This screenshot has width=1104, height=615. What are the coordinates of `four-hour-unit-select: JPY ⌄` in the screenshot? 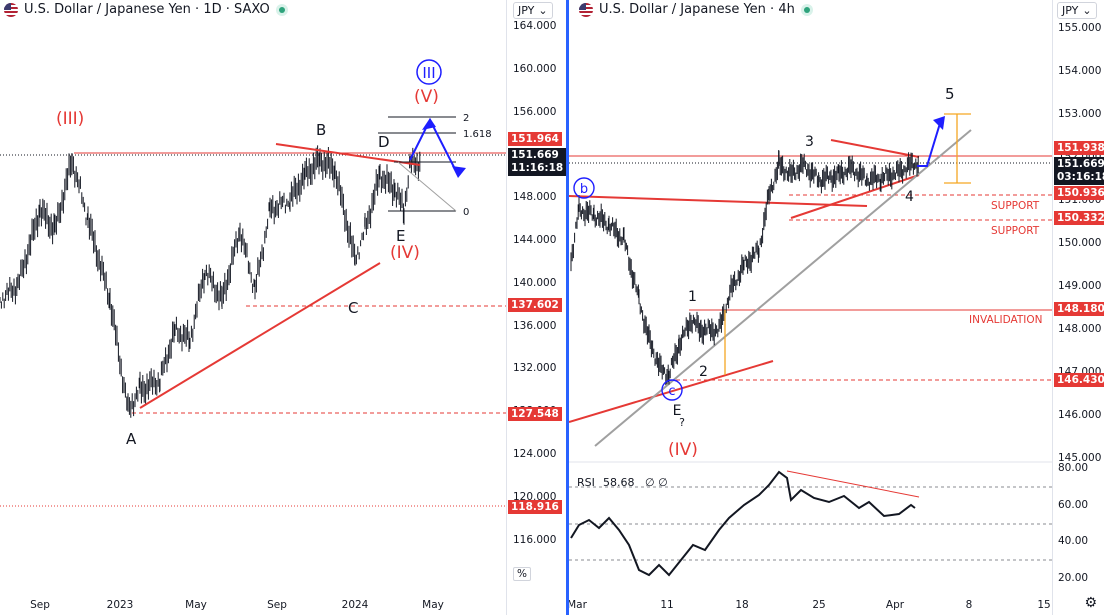 It's located at (1077, 10).